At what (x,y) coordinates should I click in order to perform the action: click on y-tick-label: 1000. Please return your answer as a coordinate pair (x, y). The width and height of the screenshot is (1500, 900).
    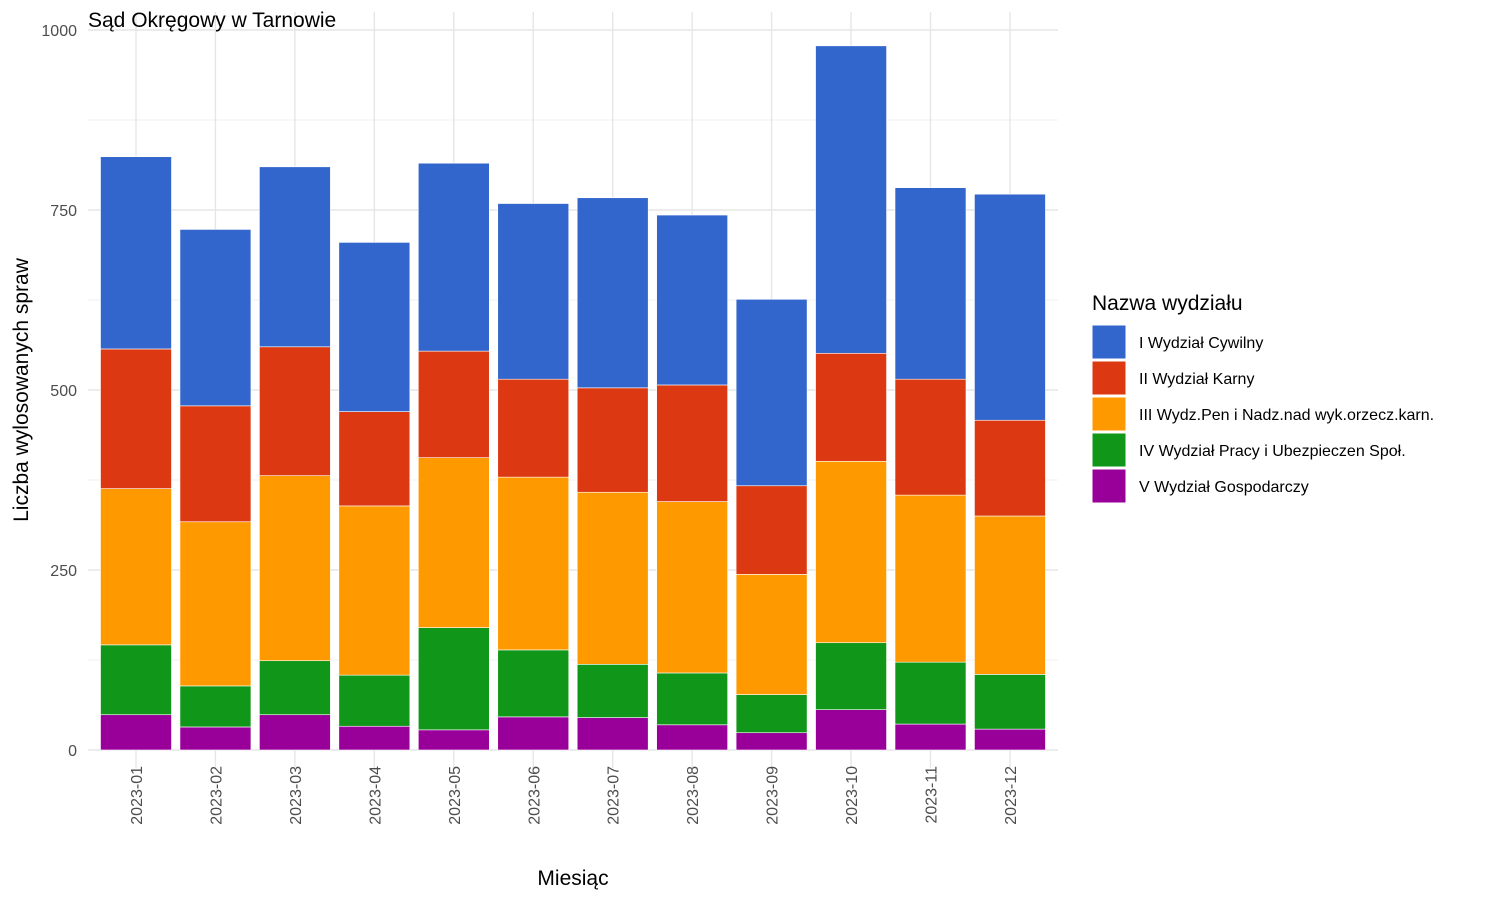
    Looking at the image, I should click on (59, 31).